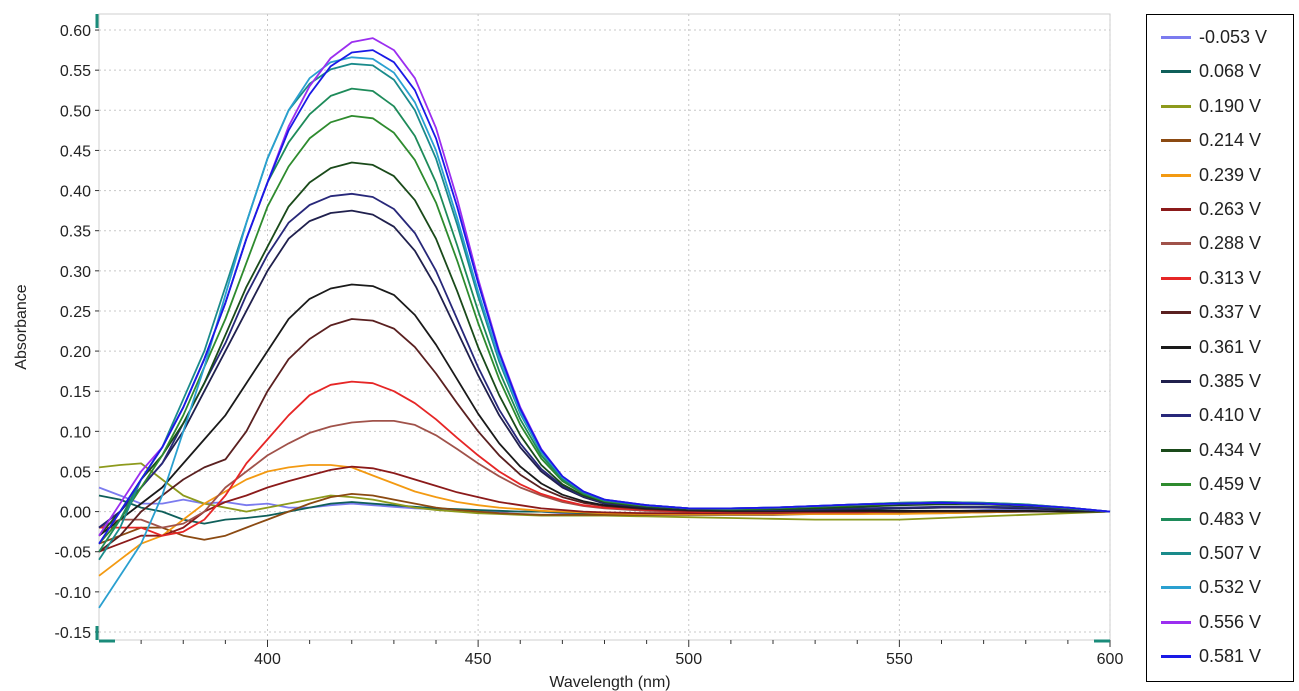 This screenshot has height=691, width=1299. I want to click on legend-item: 0.532 V, so click(1220, 588).